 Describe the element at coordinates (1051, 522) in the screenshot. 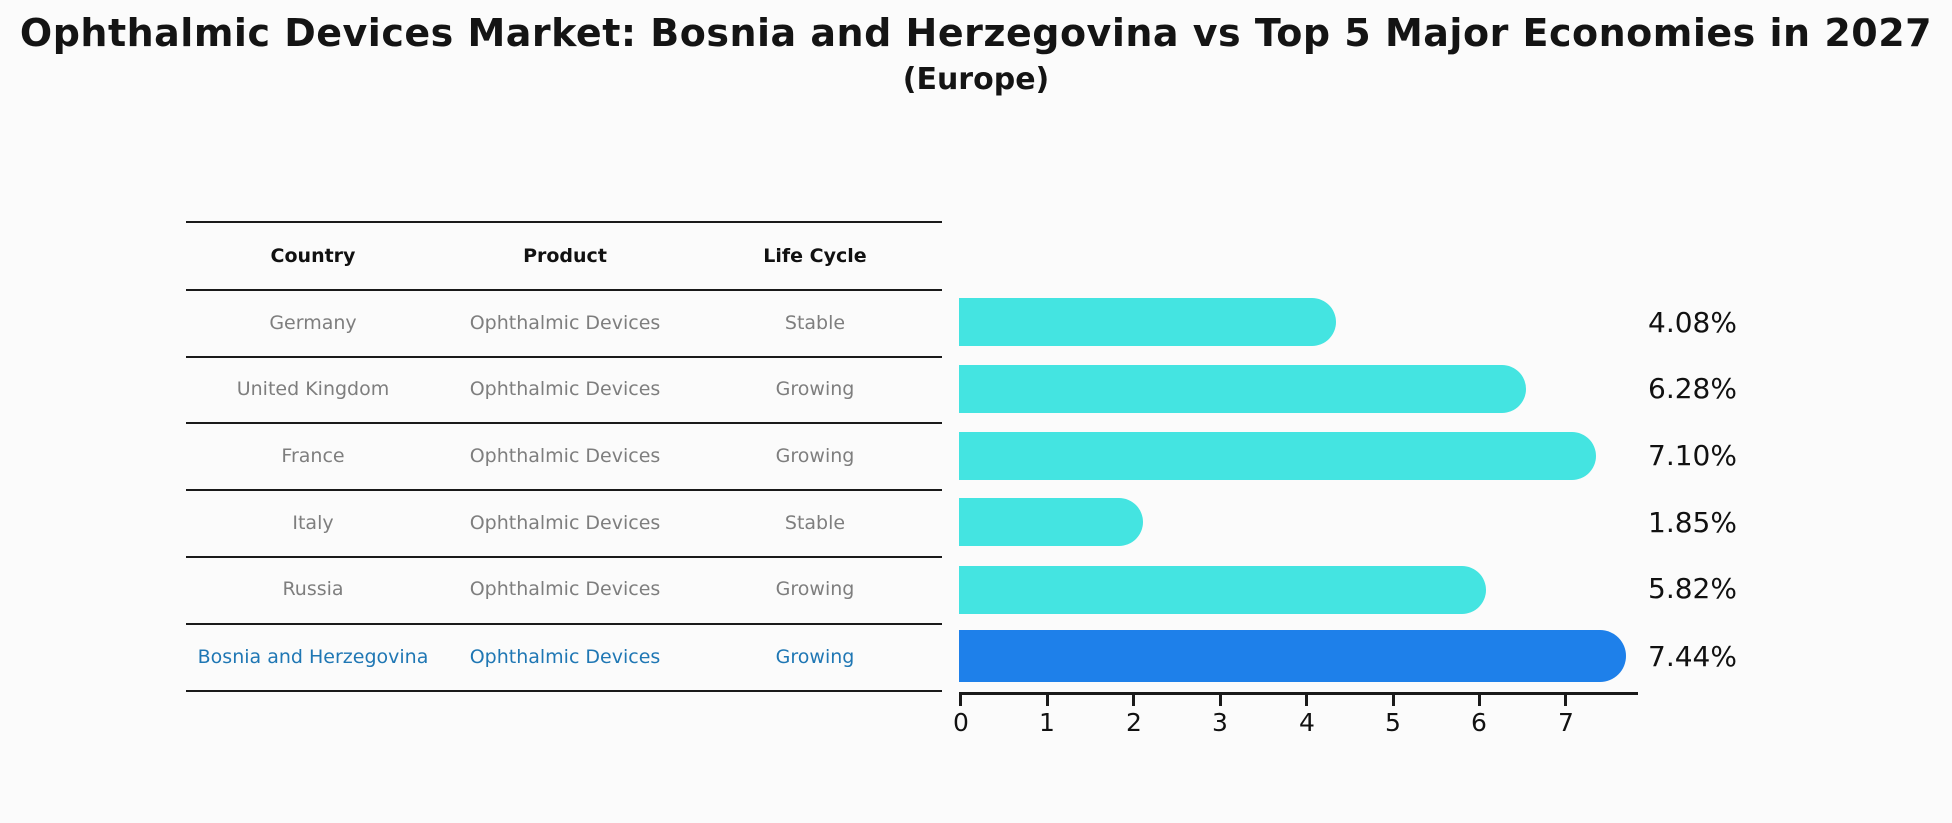

I see `bar-italy` at that location.